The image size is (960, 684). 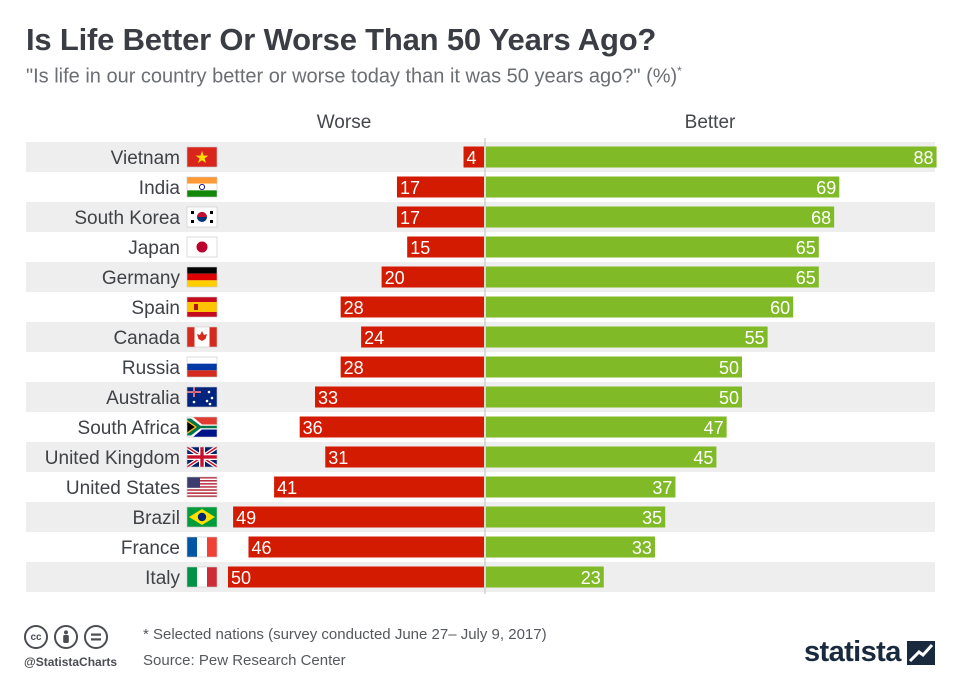 I want to click on statista-logo-icon, so click(x=920, y=652).